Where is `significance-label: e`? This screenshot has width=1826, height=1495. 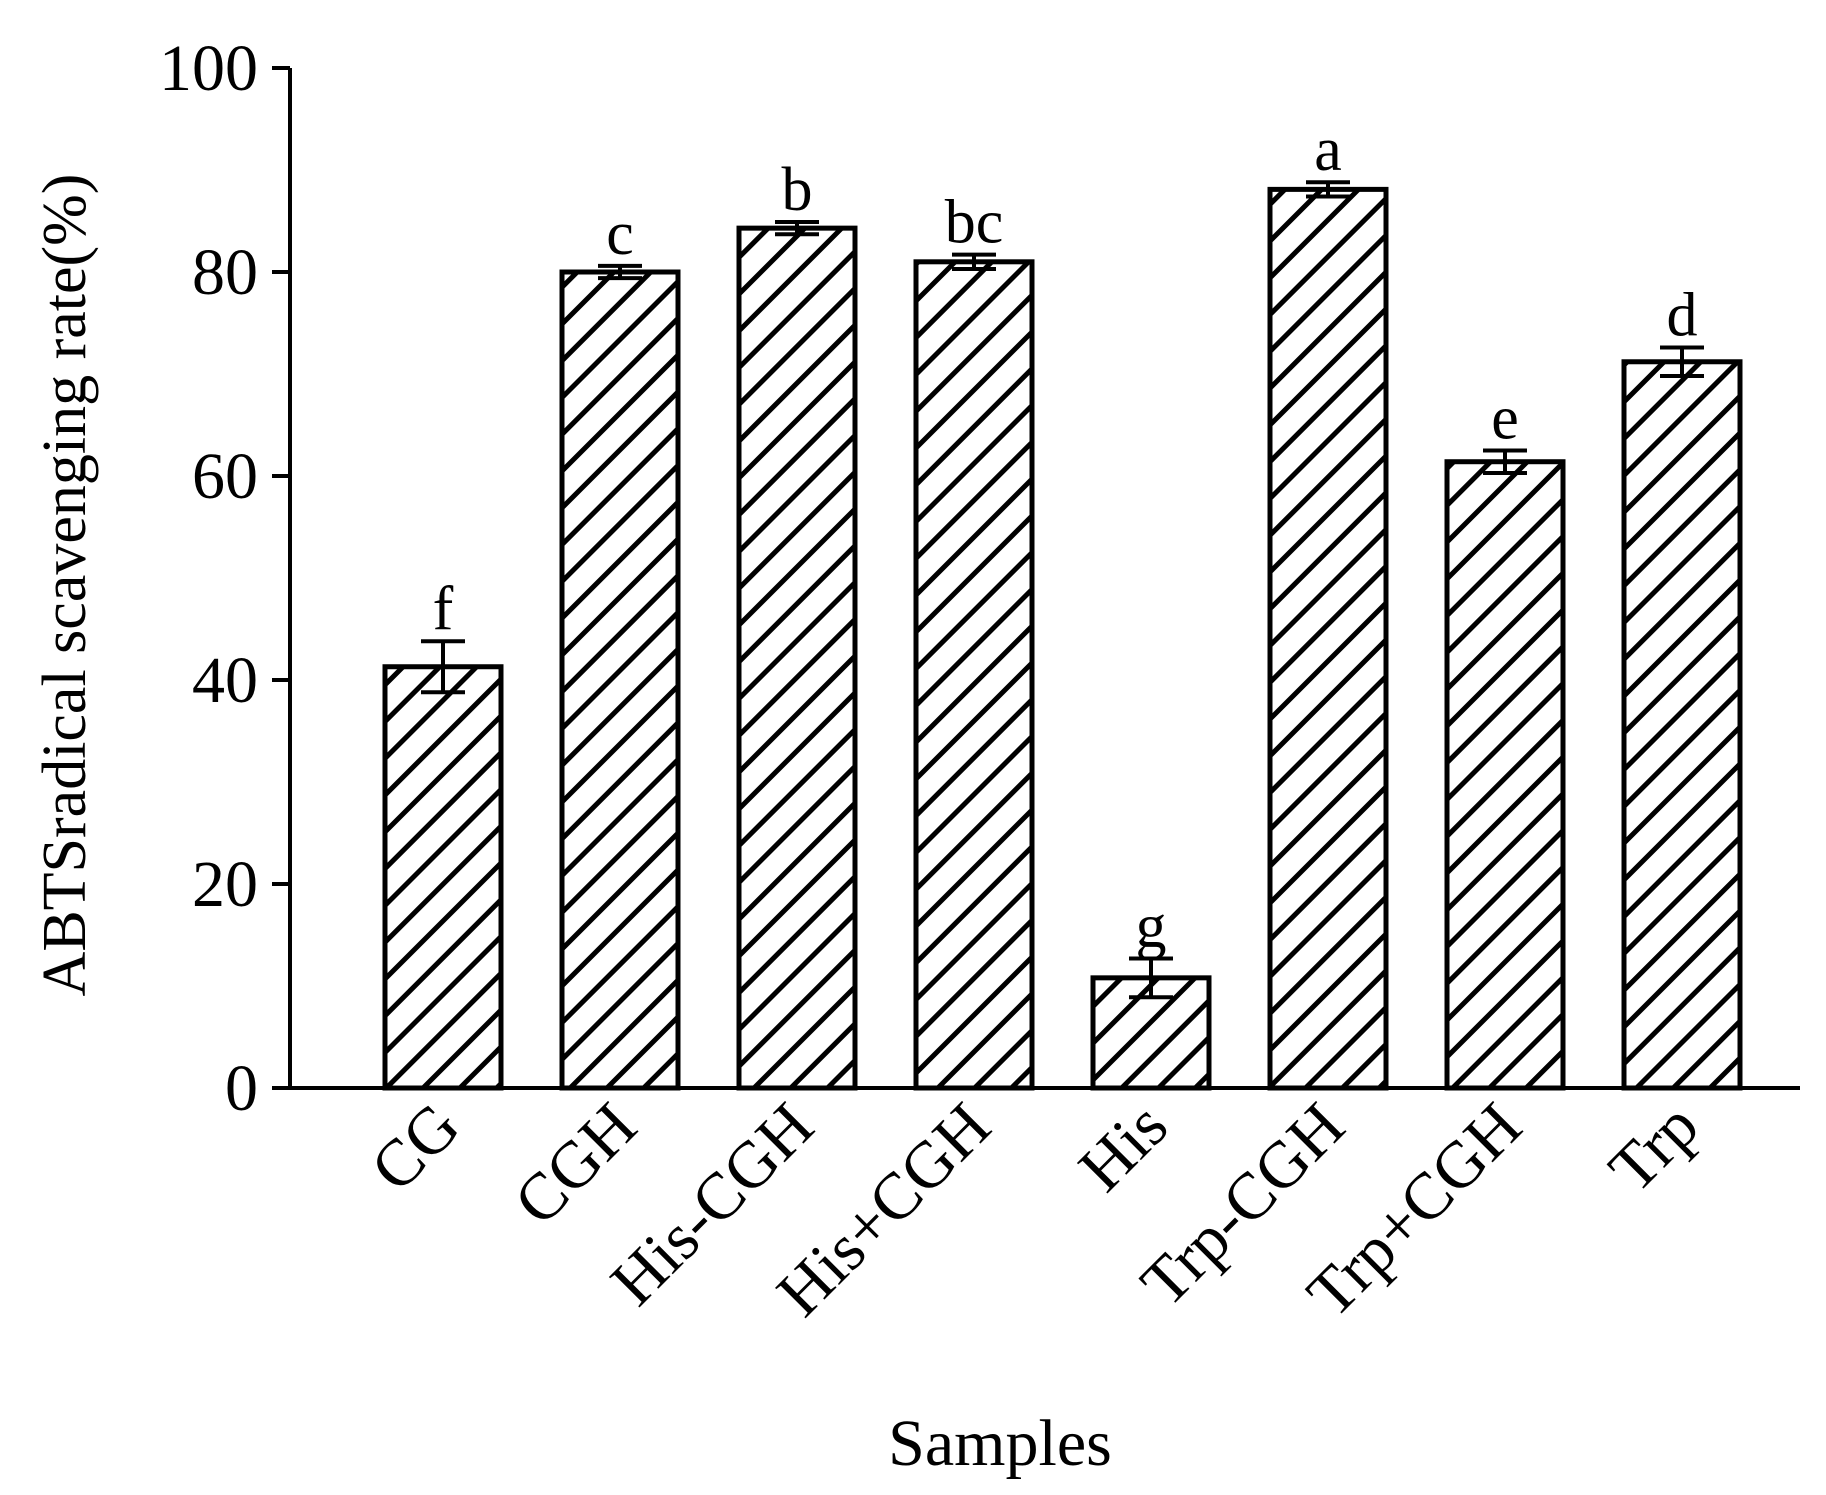
significance-label: e is located at coordinates (1505, 419).